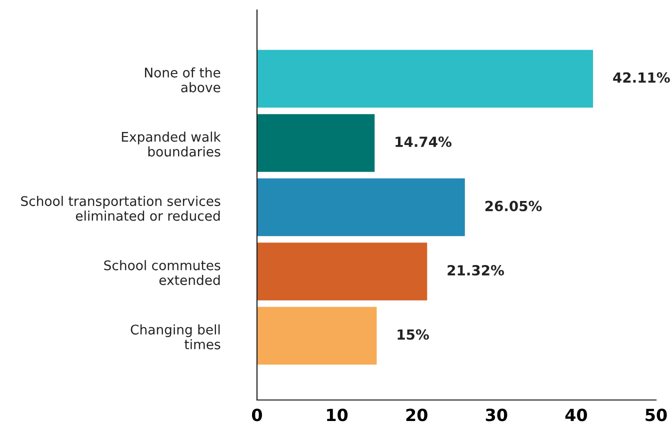  Describe the element at coordinates (162, 273) in the screenshot. I see `y-tick-label: School commutes extended` at that location.